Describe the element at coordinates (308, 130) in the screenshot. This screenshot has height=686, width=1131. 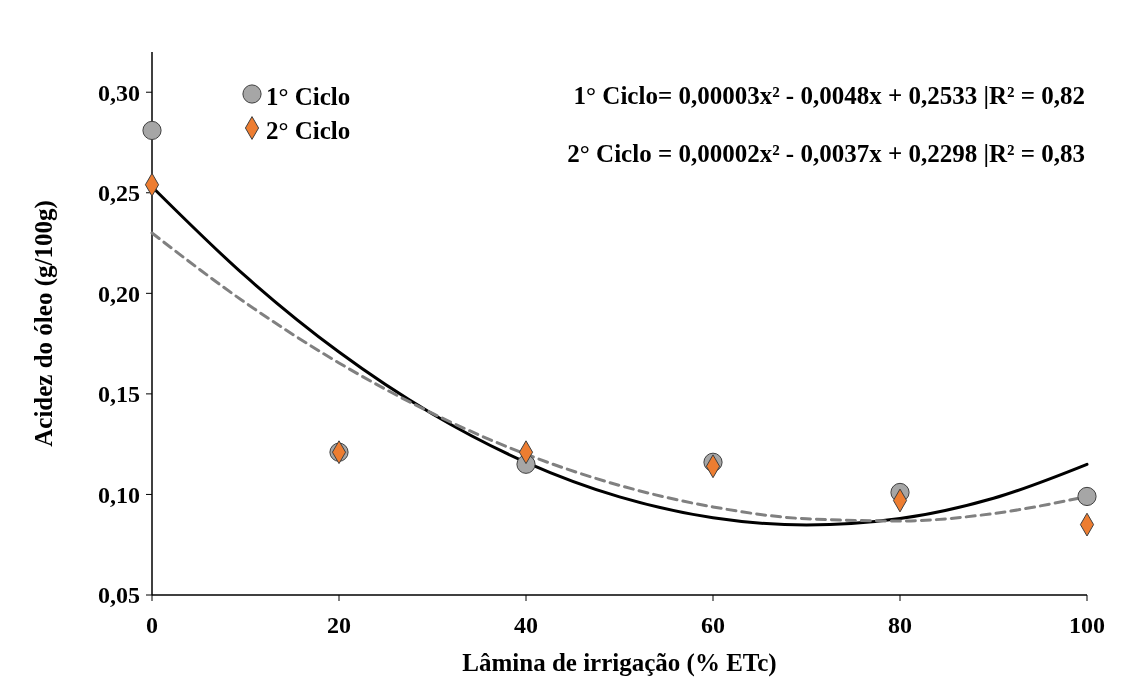
I see `legend-label: 2° Ciclo` at that location.